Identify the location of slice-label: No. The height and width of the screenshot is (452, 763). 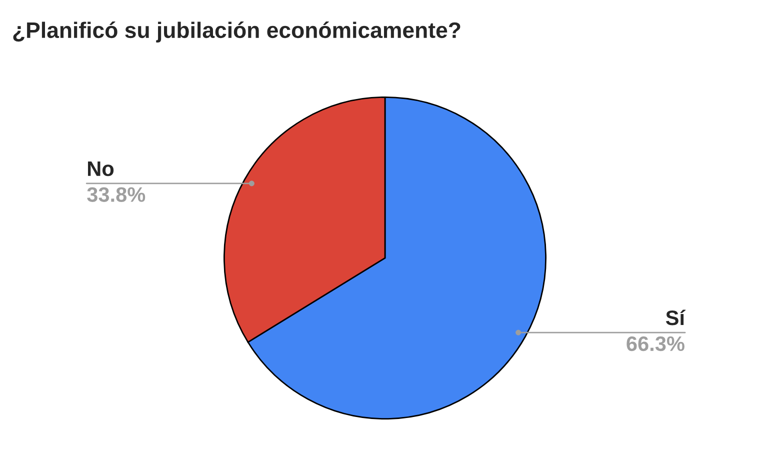
(101, 169).